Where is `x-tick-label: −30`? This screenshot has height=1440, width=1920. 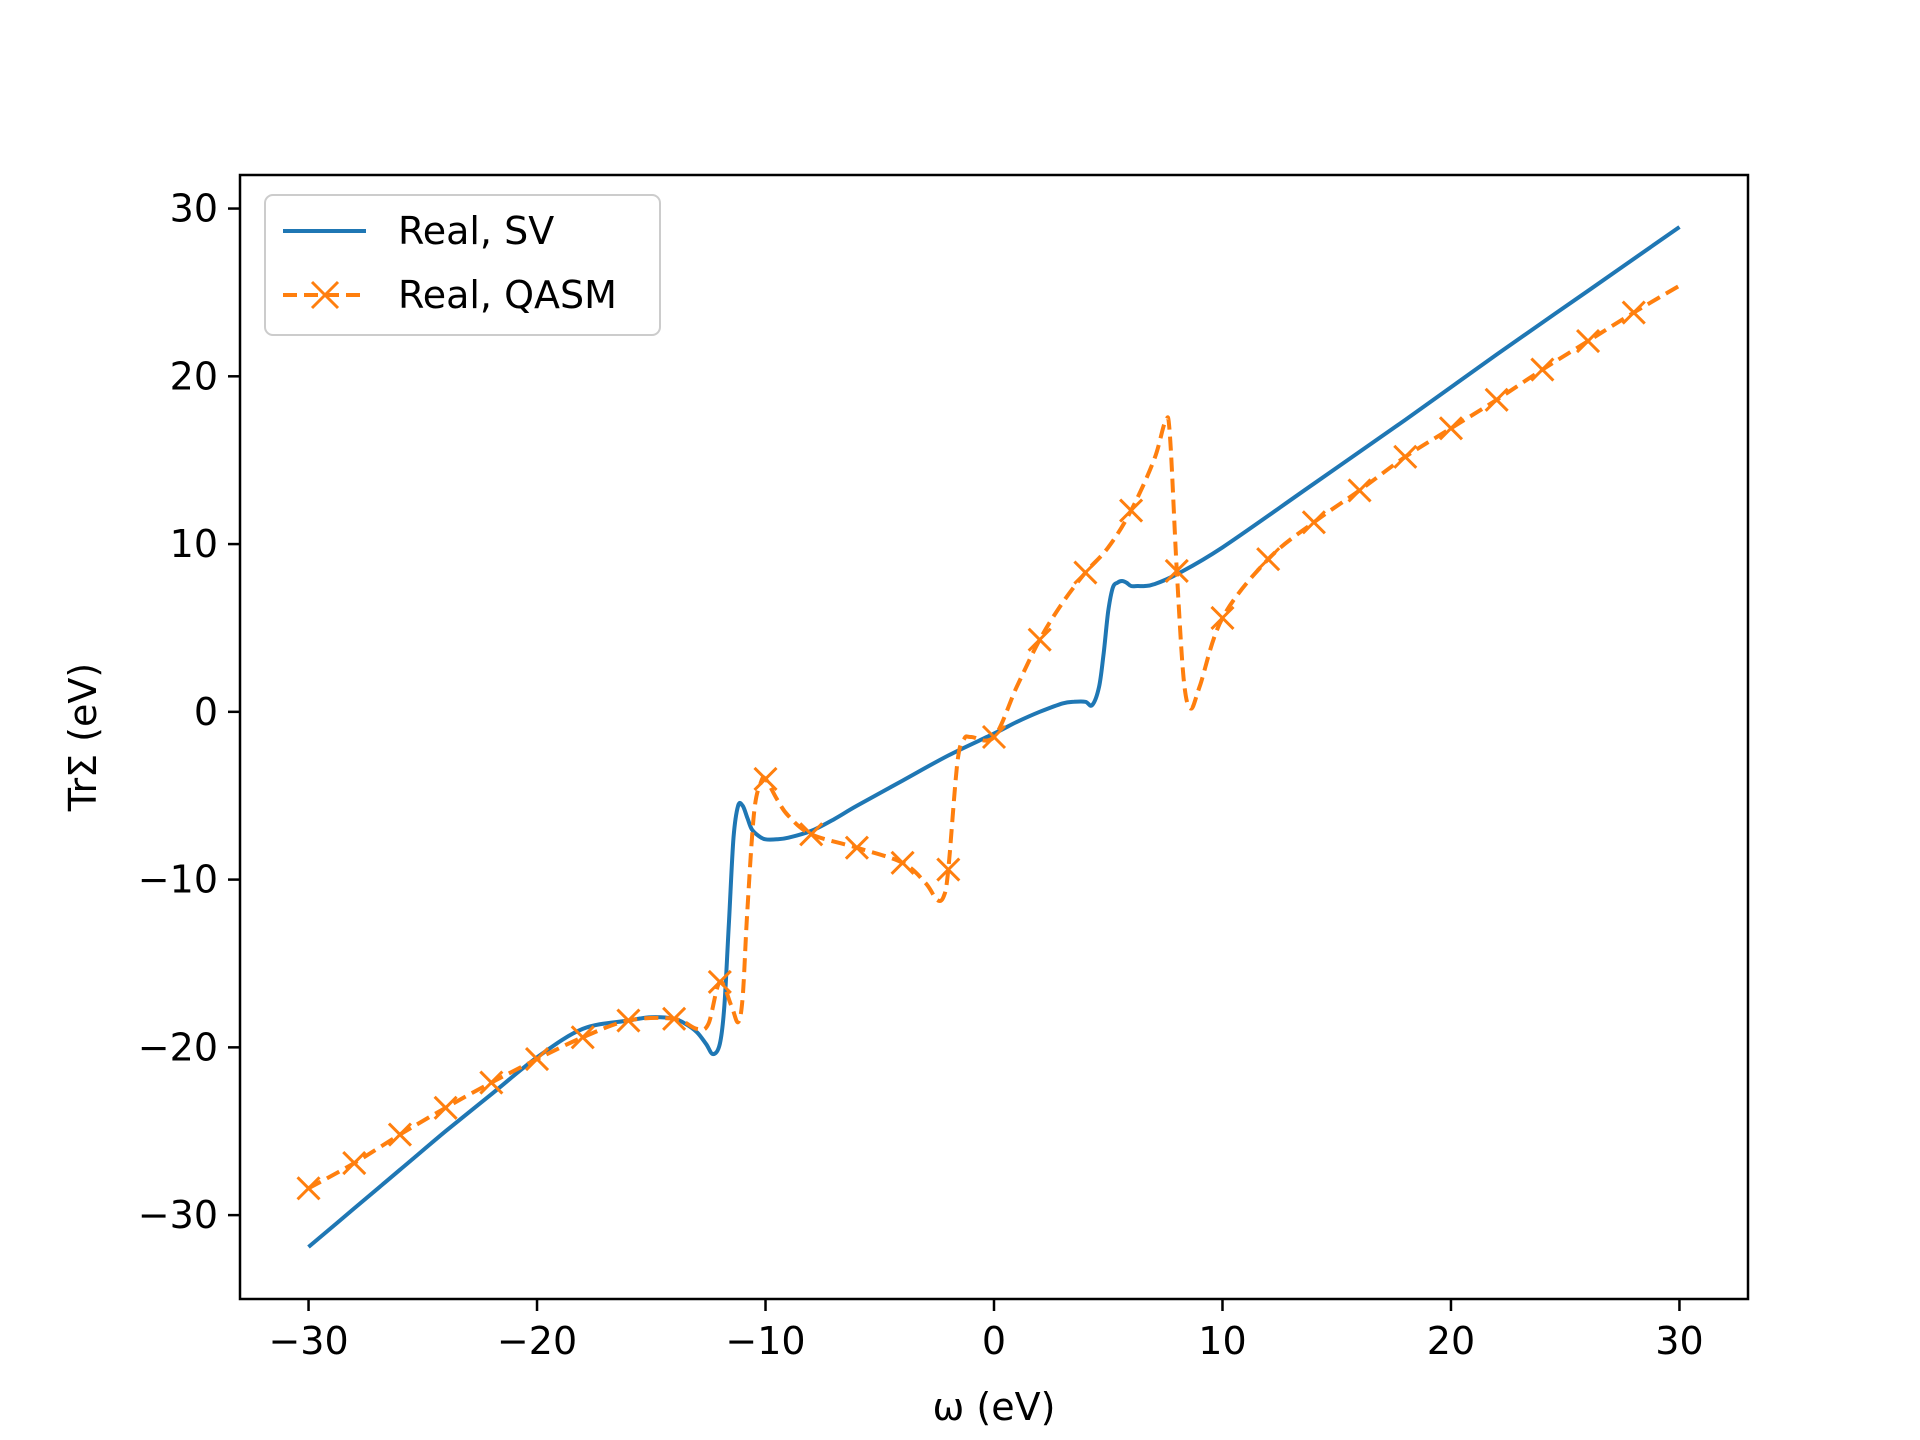
x-tick-label: −30 is located at coordinates (308, 1341).